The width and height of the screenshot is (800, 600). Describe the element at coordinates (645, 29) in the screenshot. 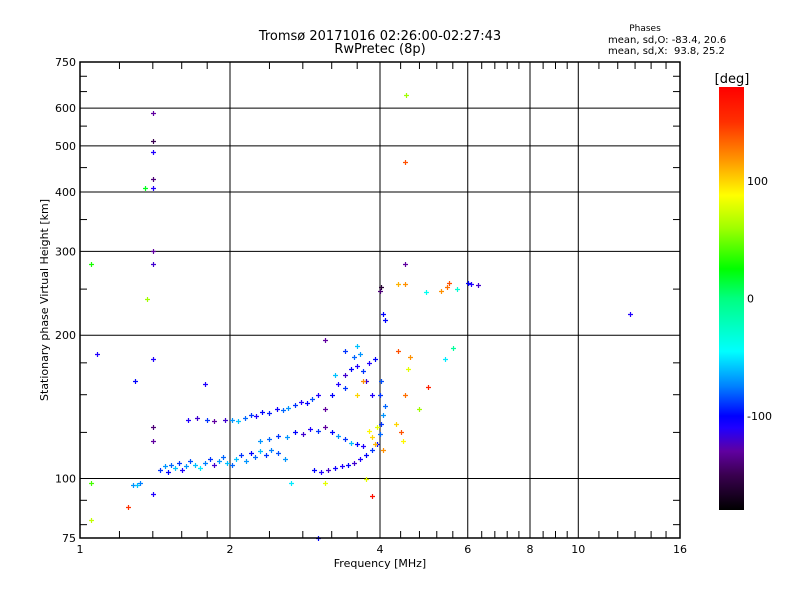

I see `phases-title: Phases` at that location.